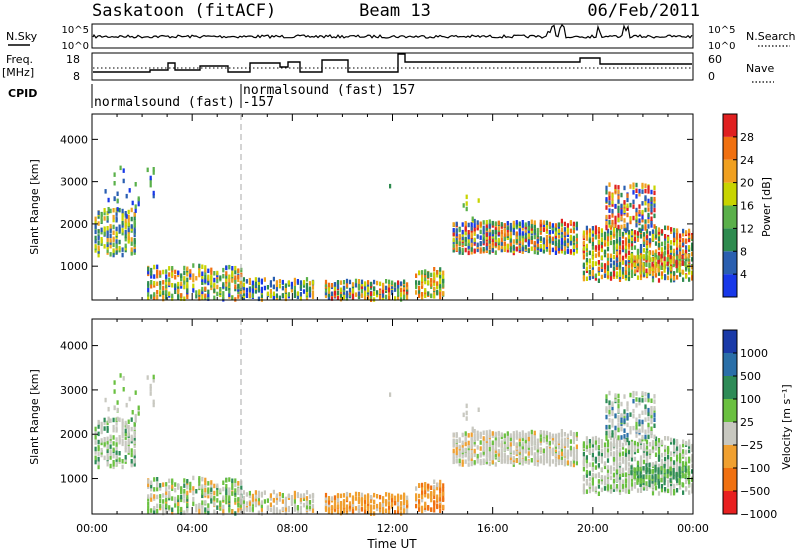  I want to click on power-cell-1933, so click(618, 215).